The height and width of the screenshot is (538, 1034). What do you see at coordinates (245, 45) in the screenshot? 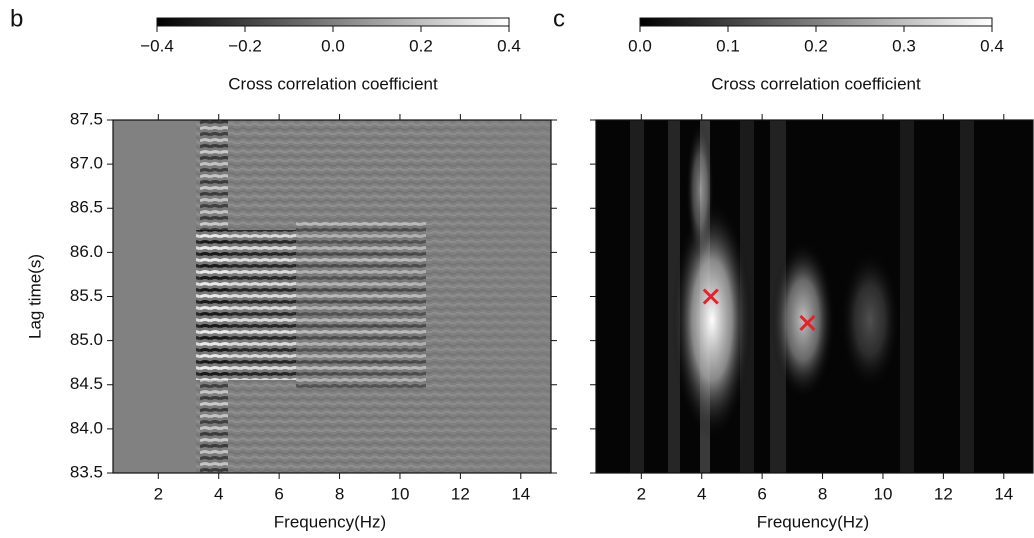
I see `colorbar-tick-label: −0.2` at bounding box center [245, 45].